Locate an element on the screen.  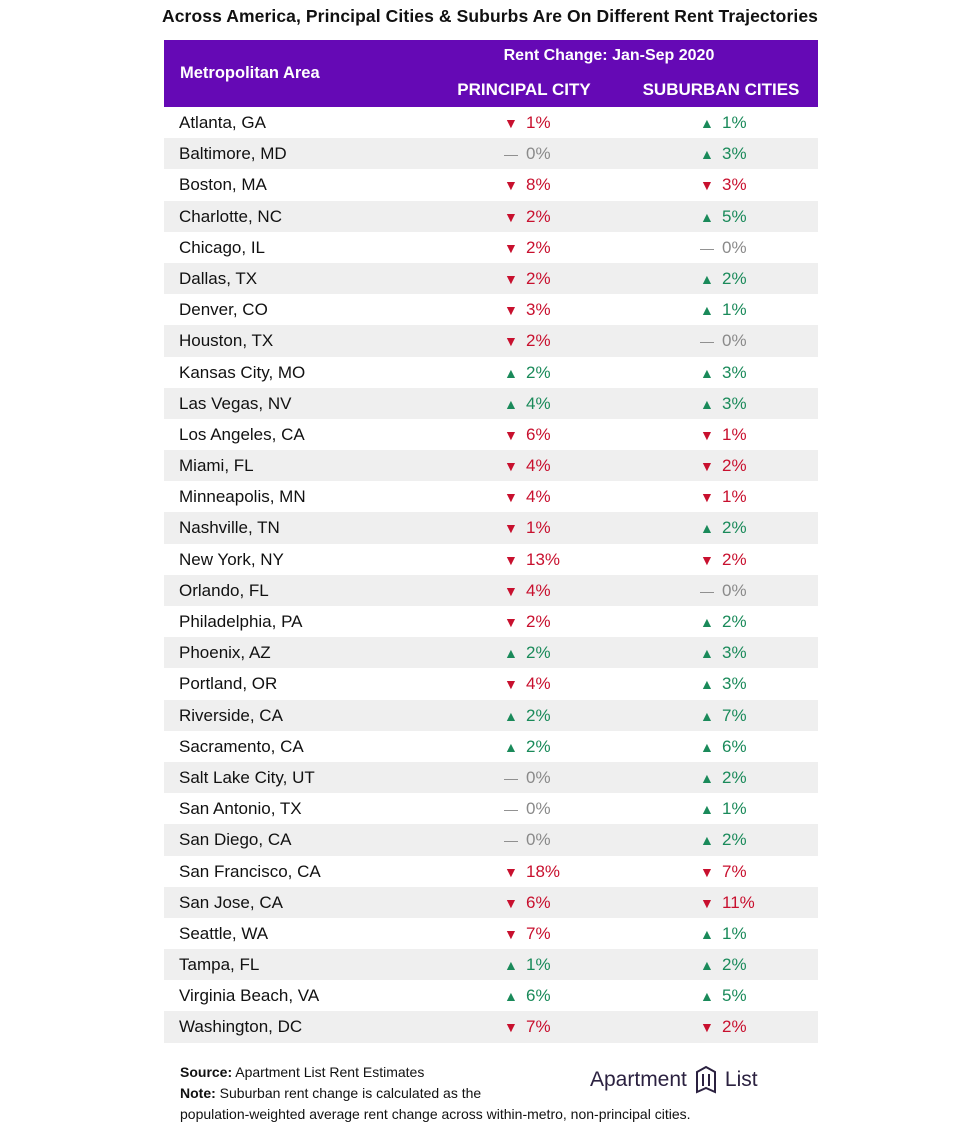
change-value: 7% is located at coordinates (734, 715).